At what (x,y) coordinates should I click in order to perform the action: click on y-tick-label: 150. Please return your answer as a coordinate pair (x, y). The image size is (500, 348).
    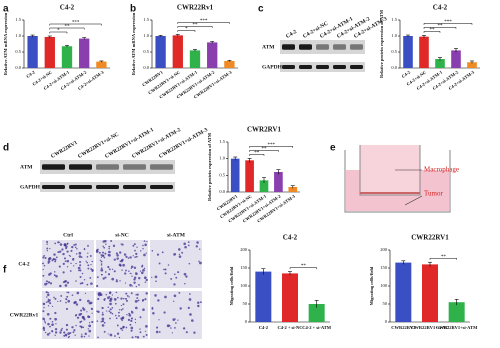
    Looking at the image, I should click on (384, 267).